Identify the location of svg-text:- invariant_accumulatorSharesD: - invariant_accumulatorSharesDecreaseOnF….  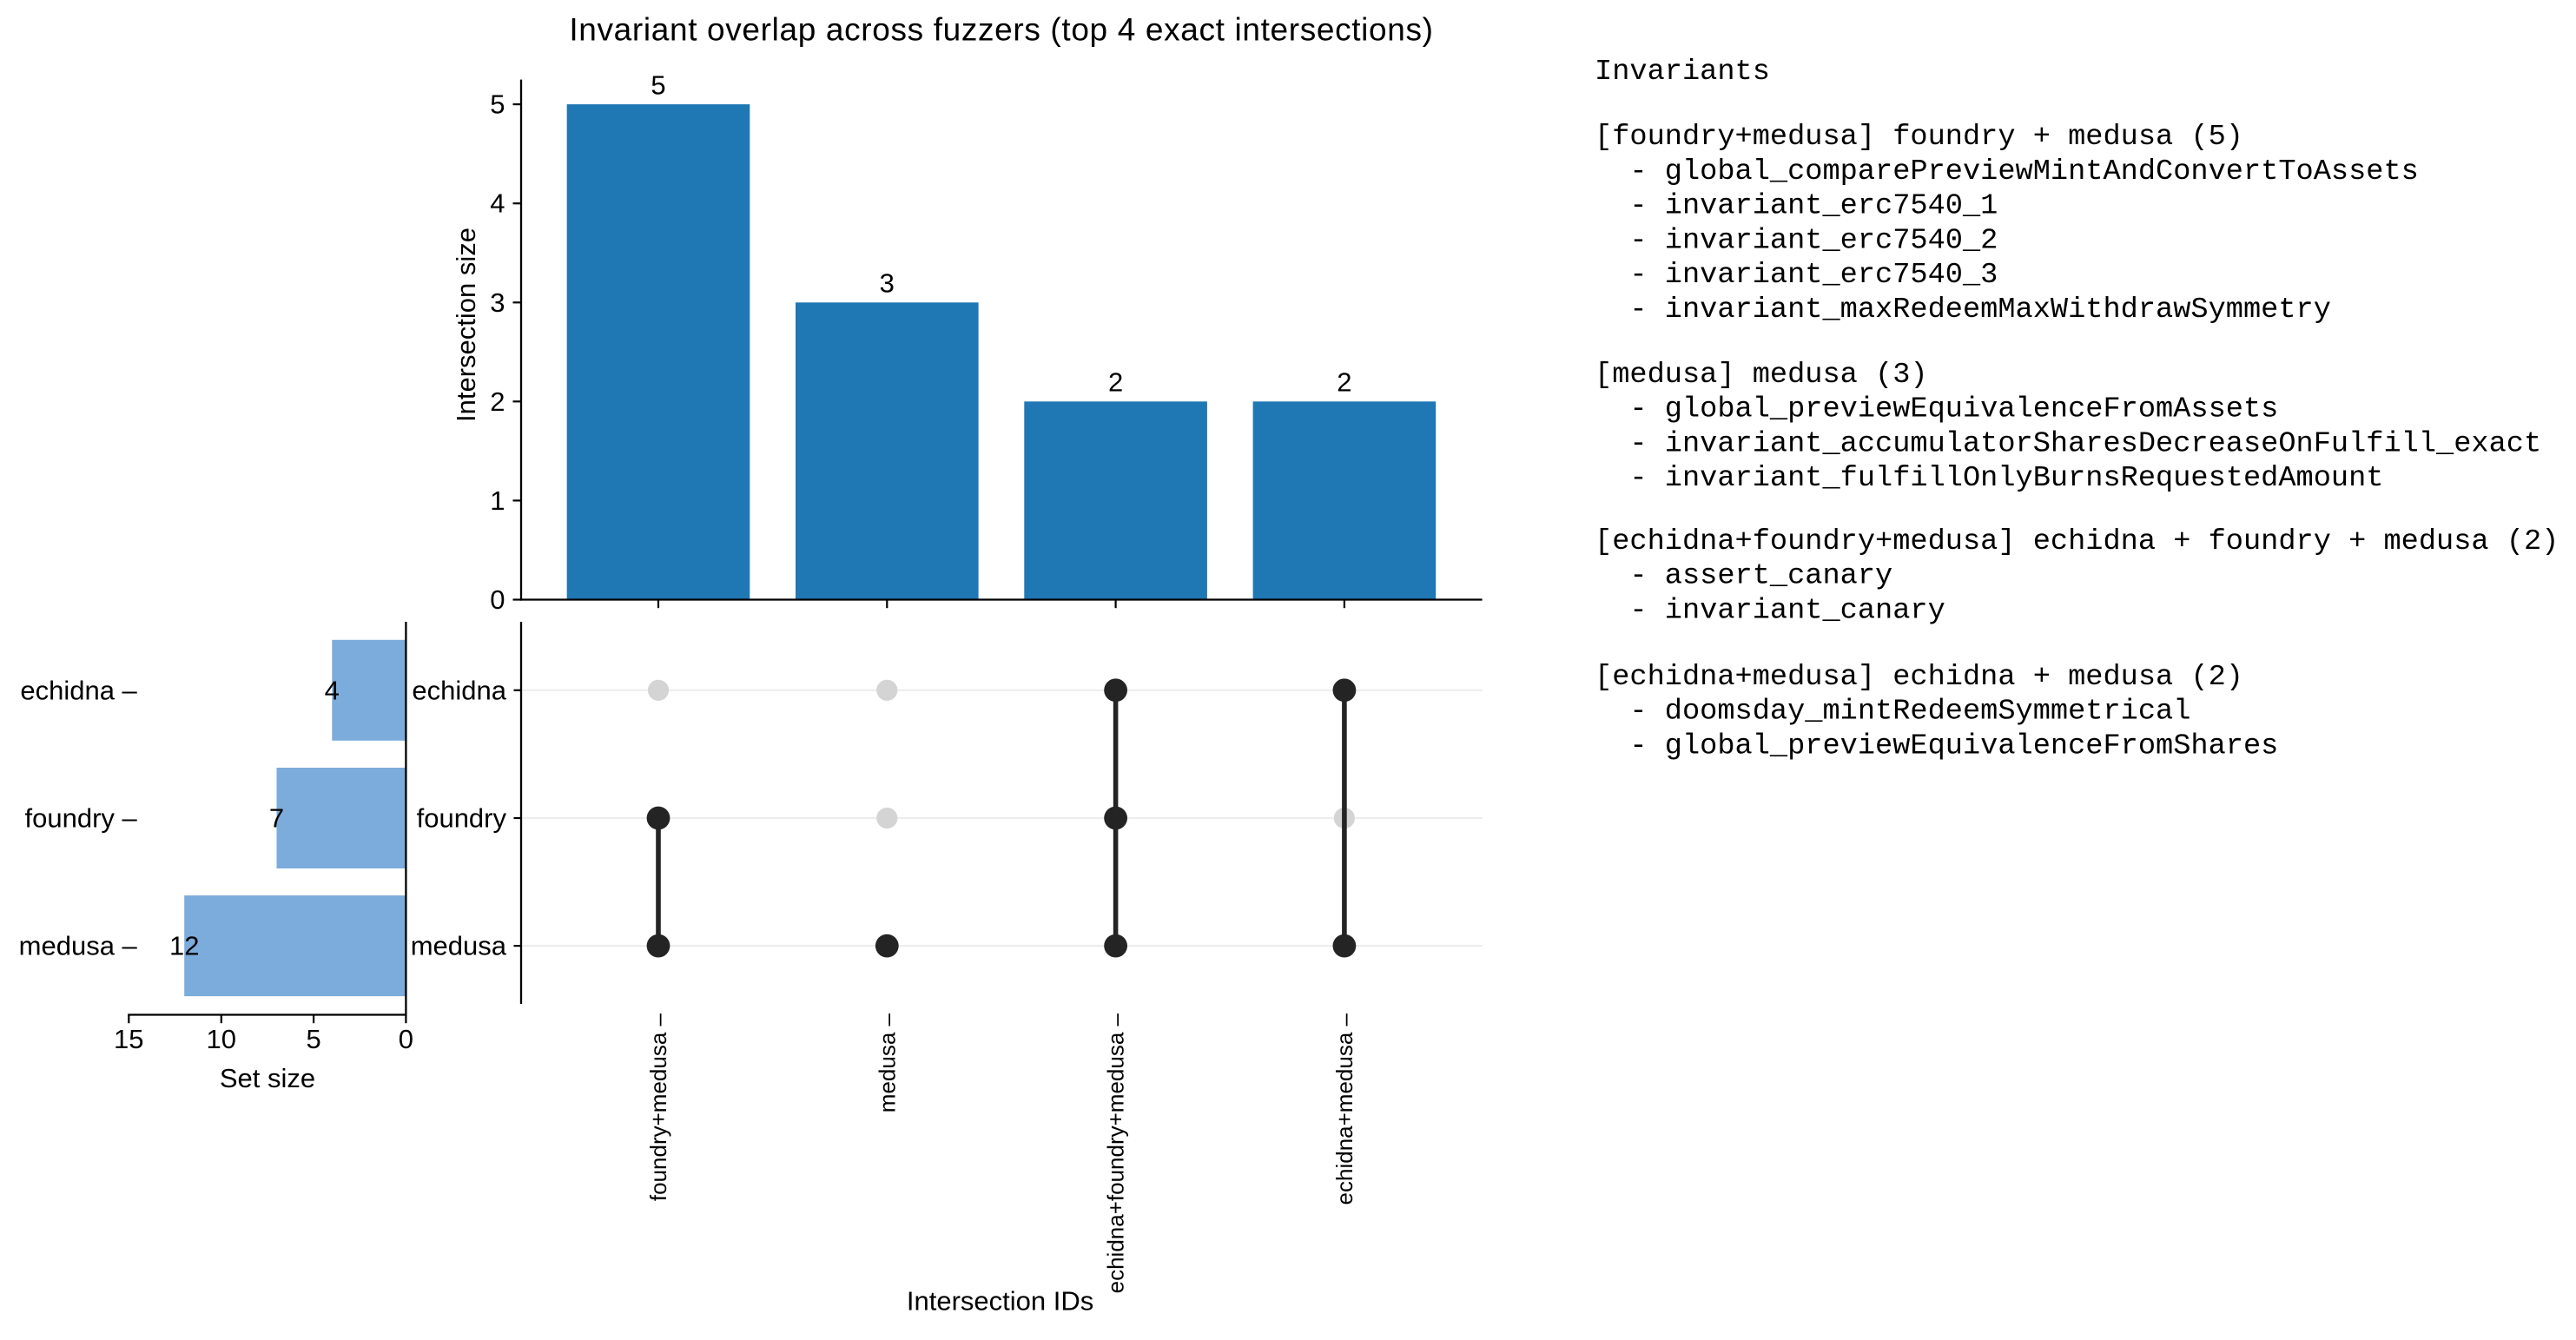
(2085, 444).